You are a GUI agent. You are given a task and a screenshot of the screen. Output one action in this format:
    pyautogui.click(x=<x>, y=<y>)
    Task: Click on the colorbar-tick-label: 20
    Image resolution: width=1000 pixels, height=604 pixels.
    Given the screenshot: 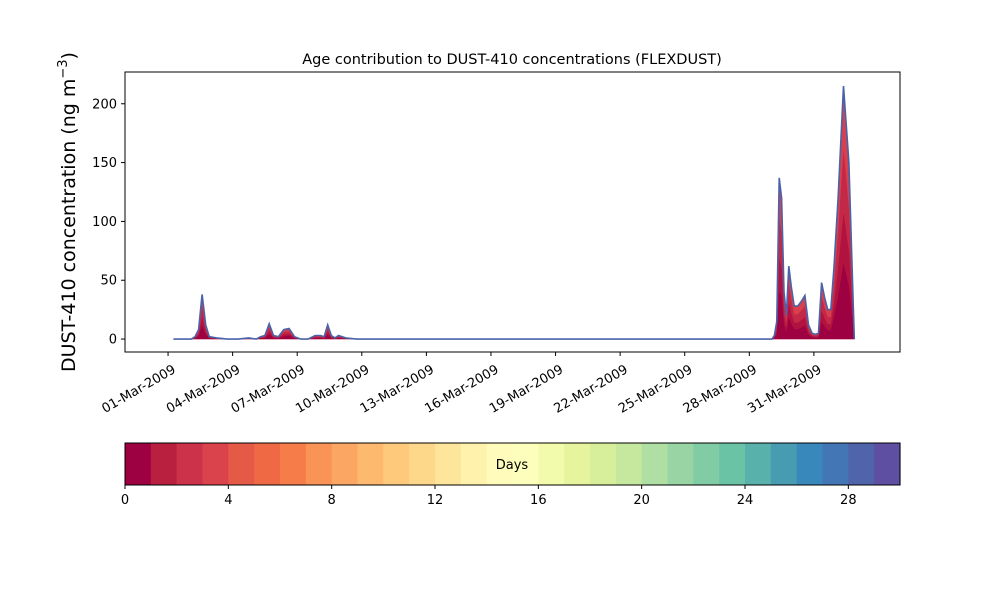 What is the action you would take?
    pyautogui.click(x=641, y=500)
    